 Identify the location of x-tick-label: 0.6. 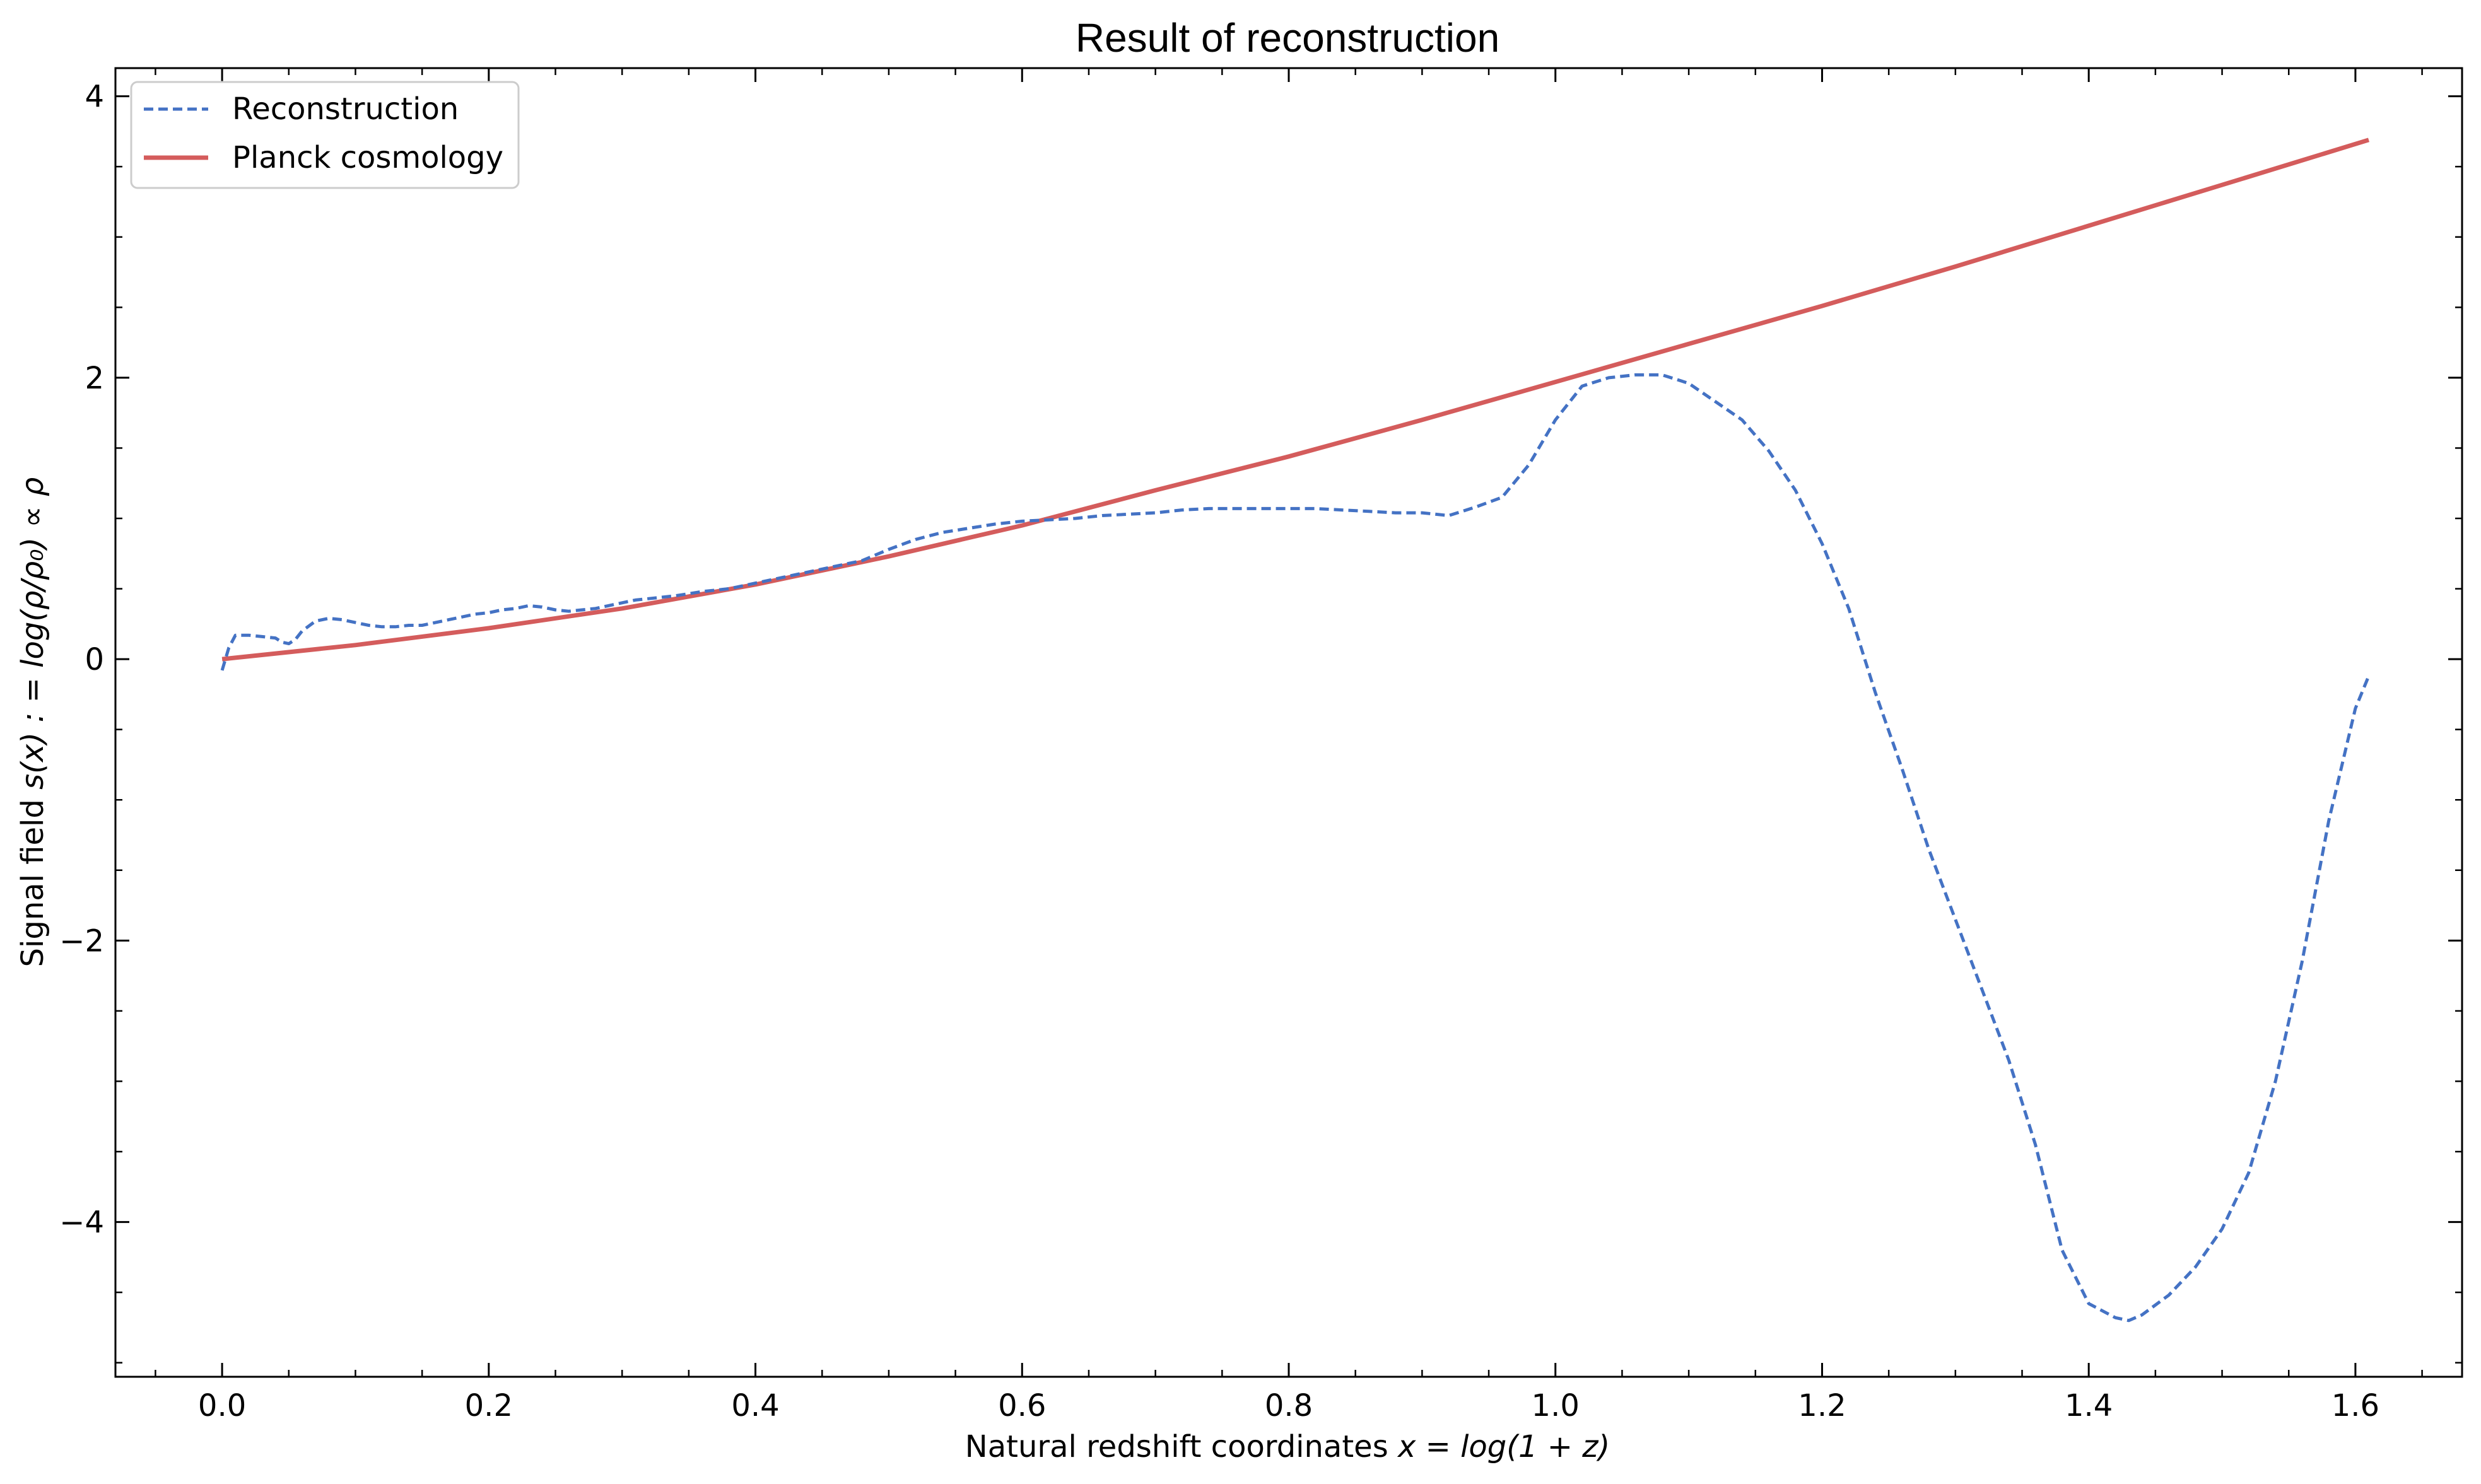
(1022, 1405).